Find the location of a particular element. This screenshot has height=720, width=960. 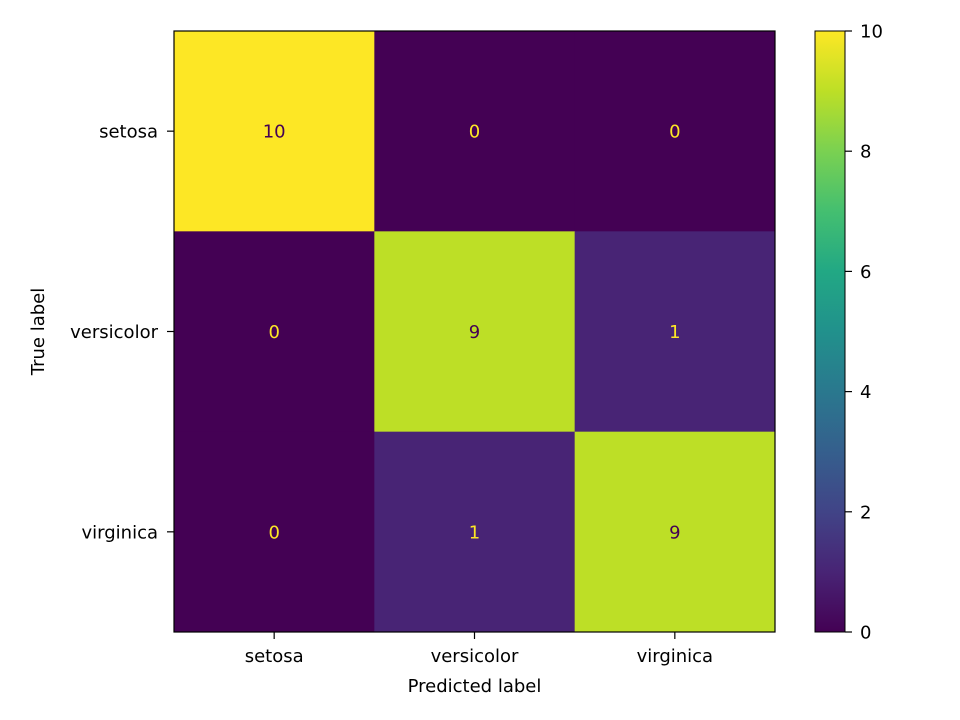

x-tick-label: versicolor is located at coordinates (475, 656).